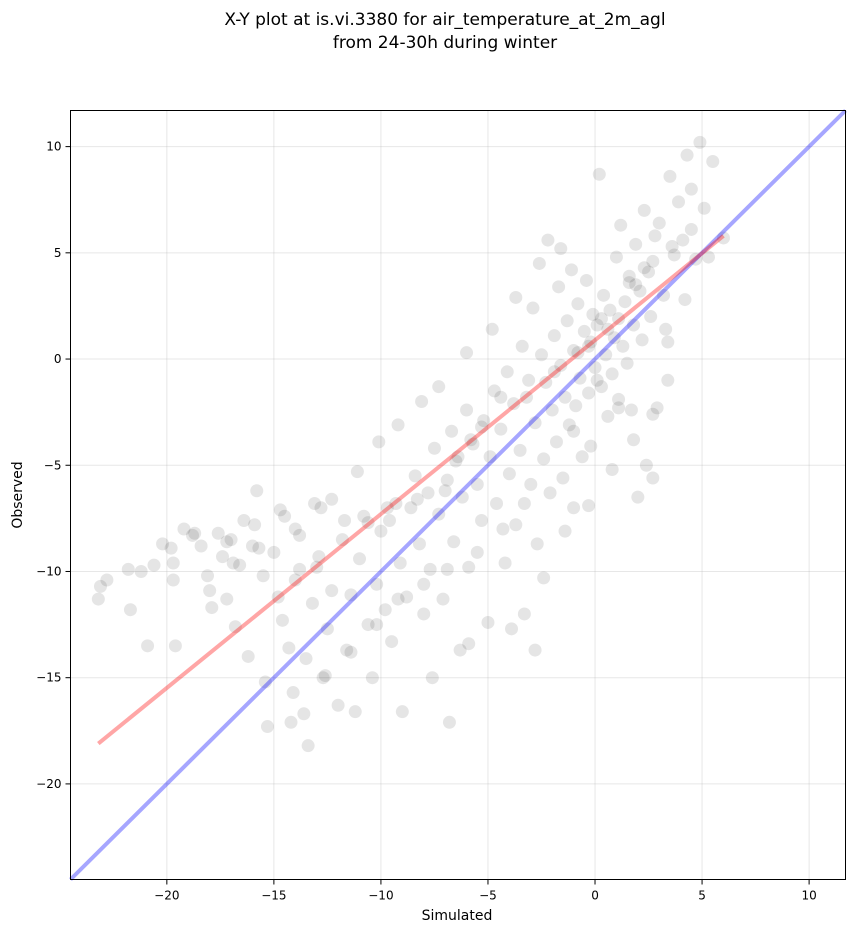 This screenshot has height=934, width=854. Describe the element at coordinates (380, 896) in the screenshot. I see `x-tick-label: −10` at that location.